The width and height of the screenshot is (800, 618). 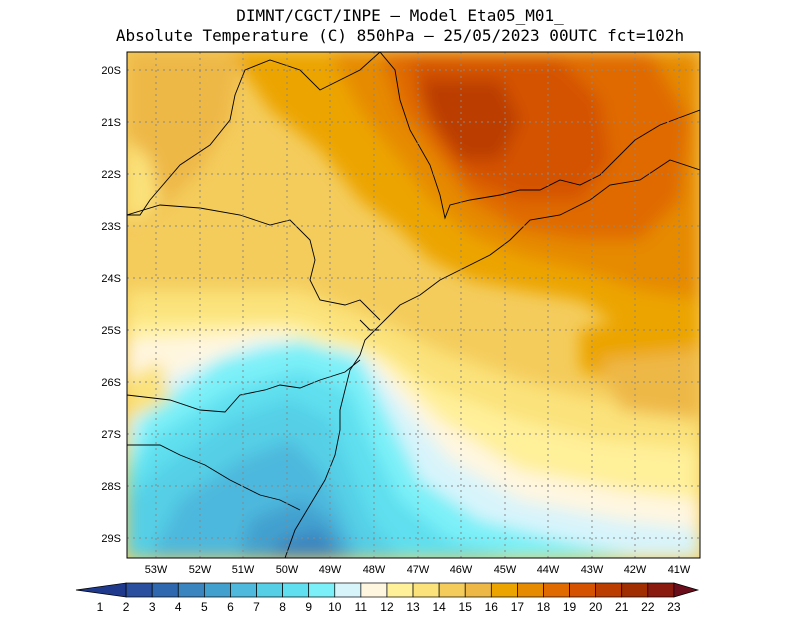 What do you see at coordinates (635, 570) in the screenshot?
I see `lon-label: 42W` at bounding box center [635, 570].